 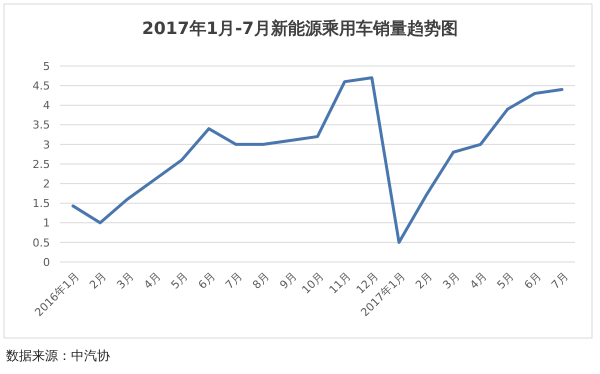 What do you see at coordinates (41, 164) in the screenshot?
I see `y-tick-label: 2.5` at bounding box center [41, 164].